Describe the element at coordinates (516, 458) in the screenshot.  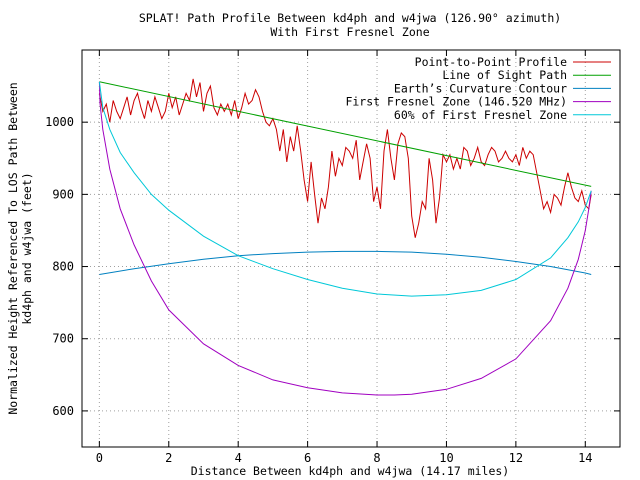
I see `x-tick-label: 12` at that location.